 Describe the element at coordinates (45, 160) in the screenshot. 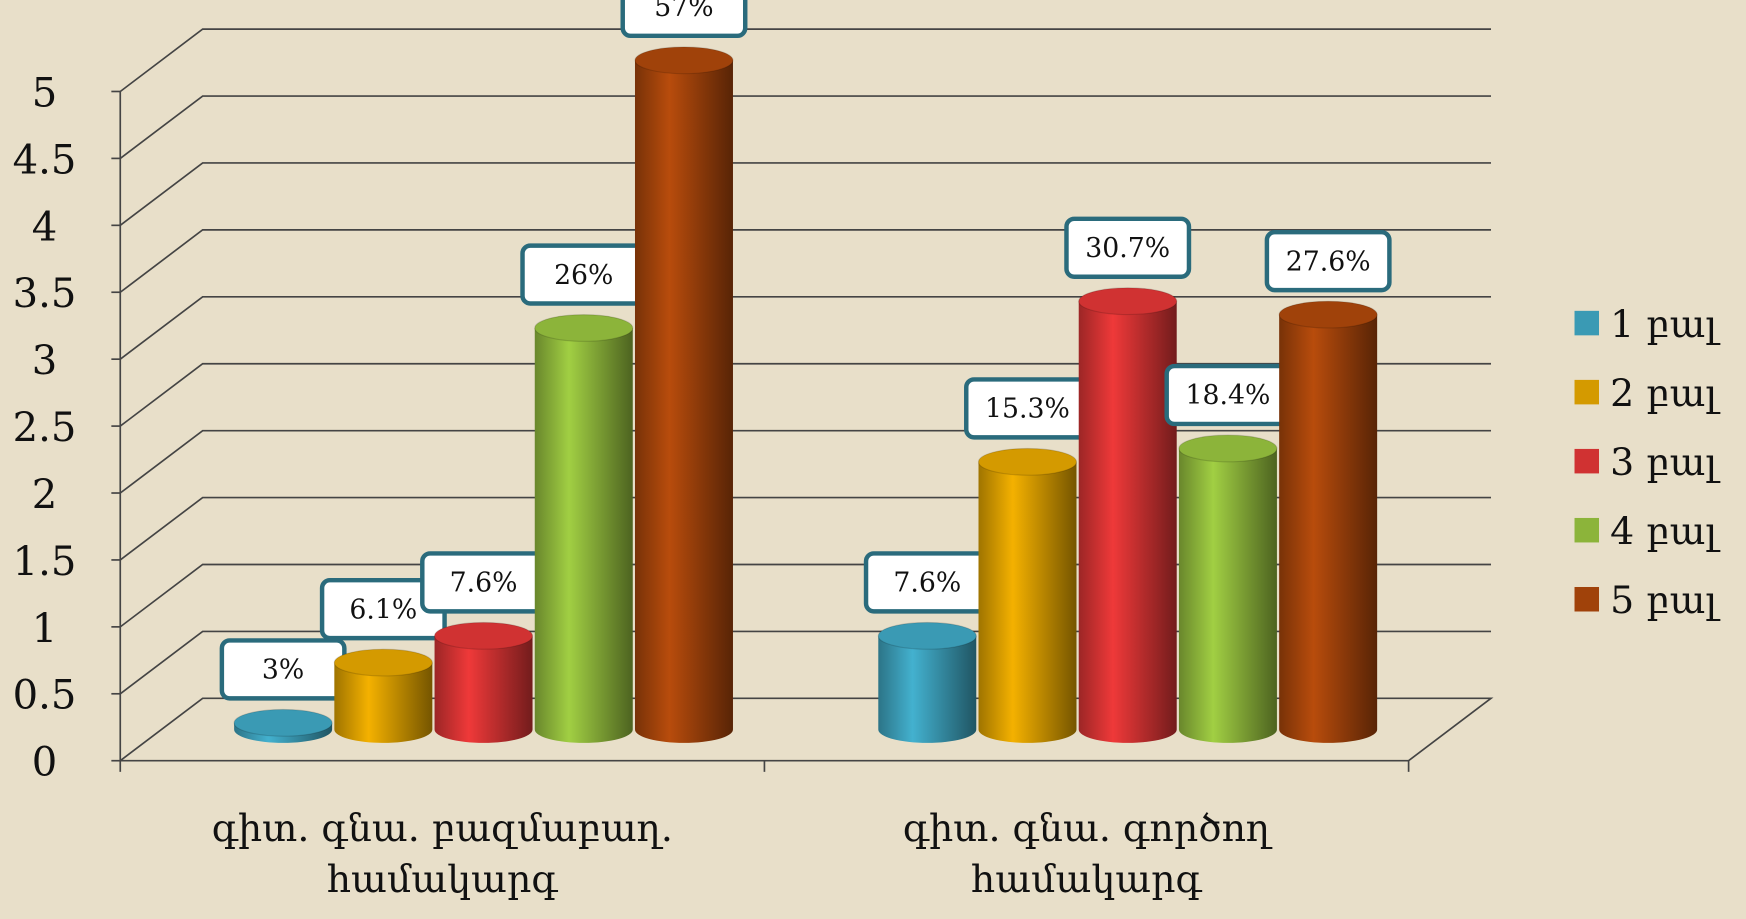

I see `y-tick-label: 4.5` at that location.